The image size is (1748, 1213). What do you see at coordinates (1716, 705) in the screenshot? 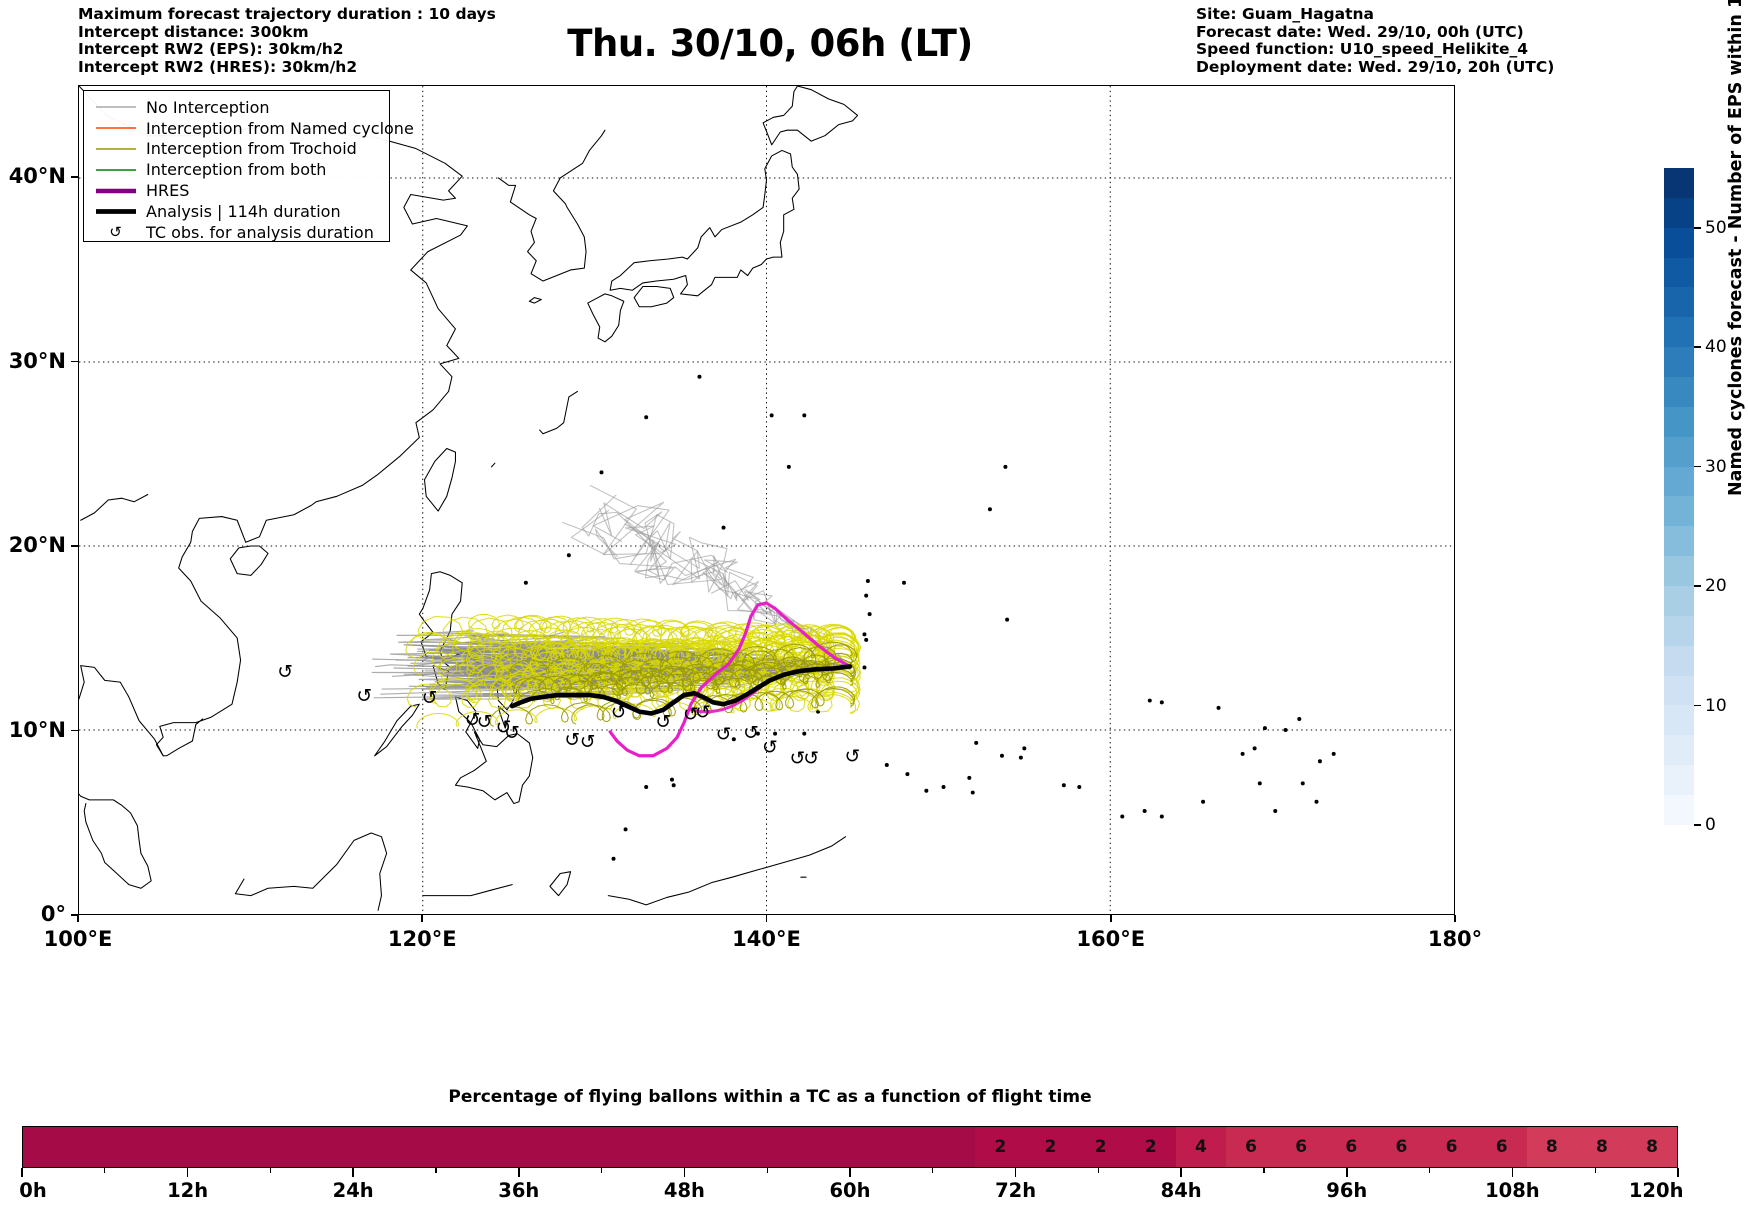
I see `colorbar-tick-label: 10` at bounding box center [1716, 705].